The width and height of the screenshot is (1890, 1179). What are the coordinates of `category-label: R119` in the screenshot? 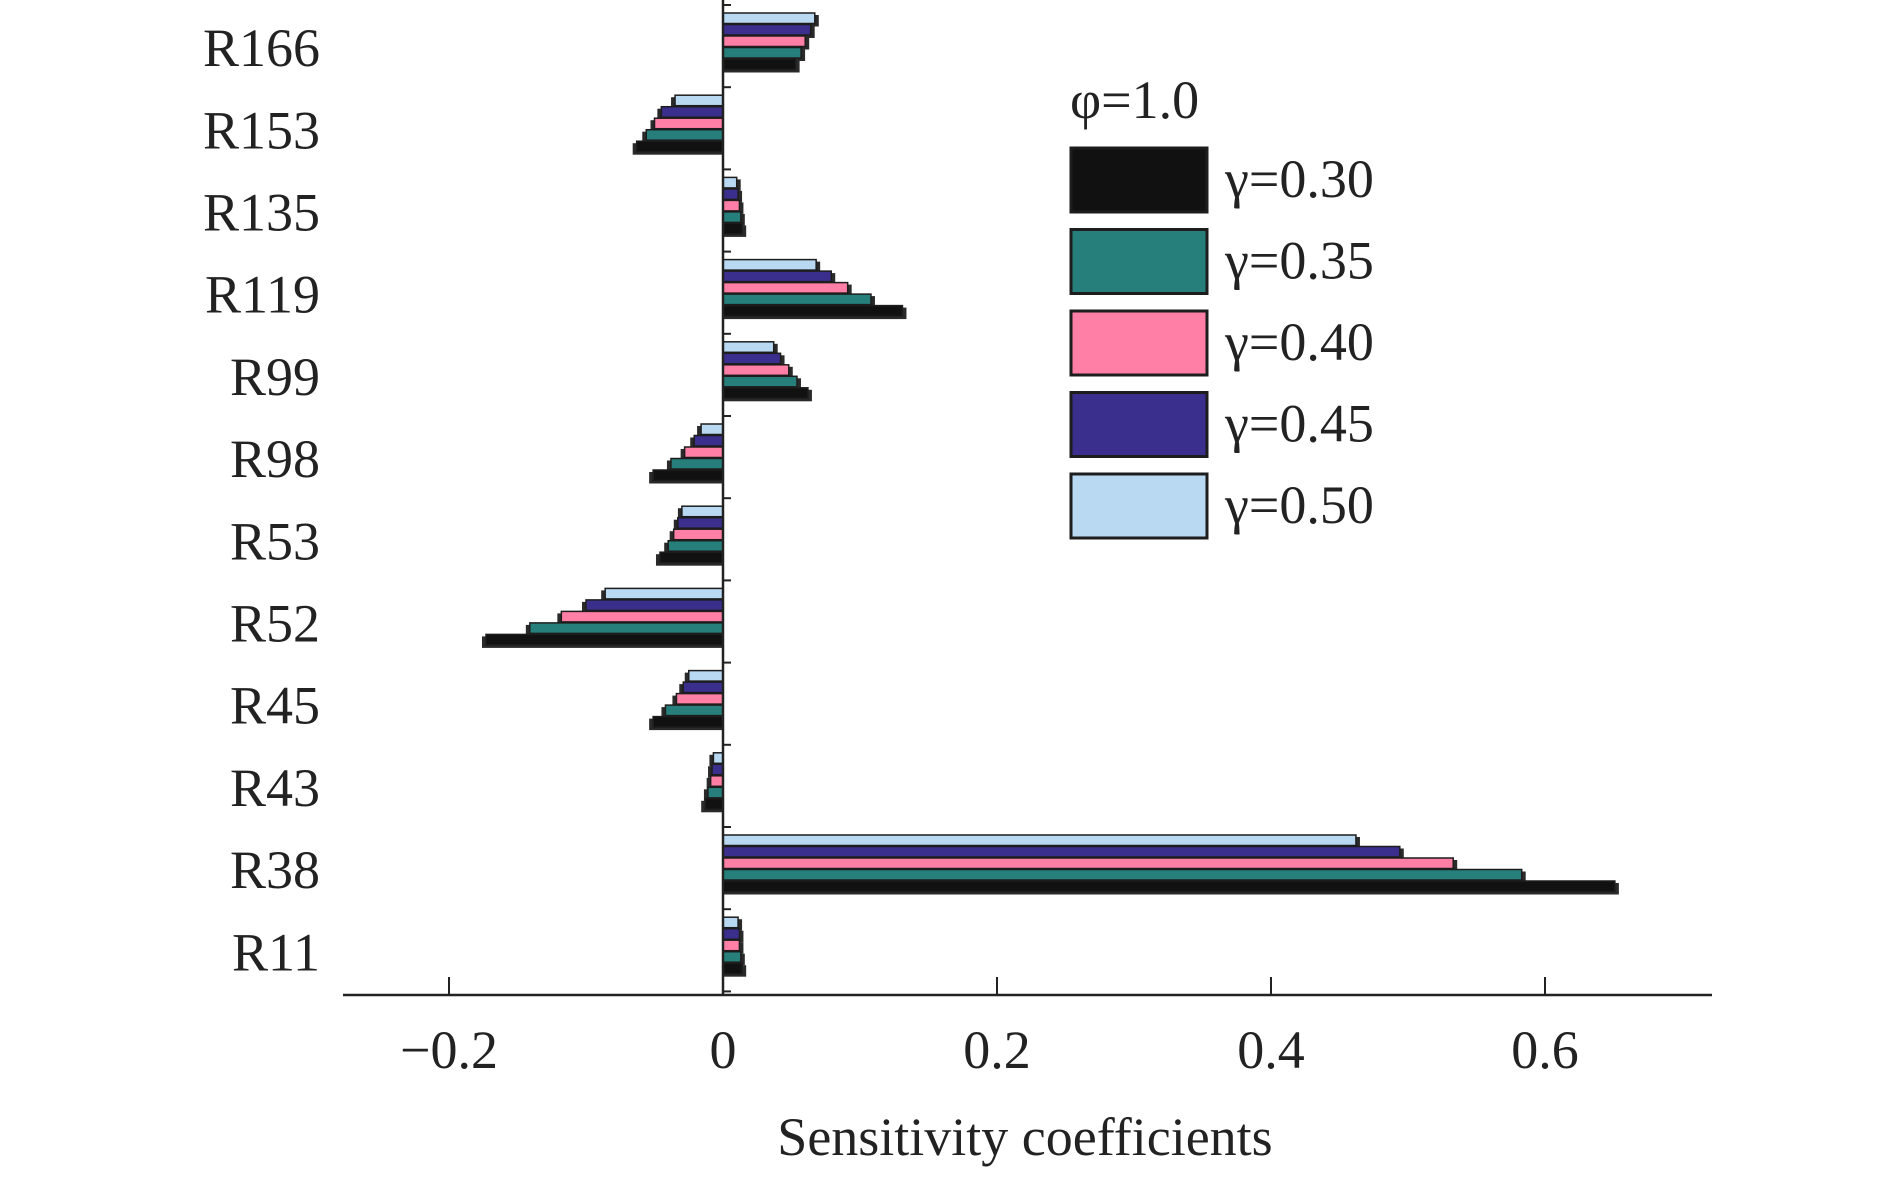 It's located at (262, 295).